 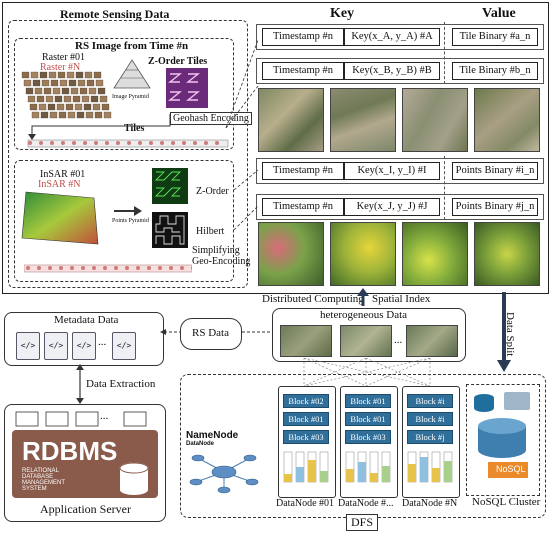 What do you see at coordinates (132, 46) in the screenshot?
I see `rs-image-label: RS Image from Time #n` at bounding box center [132, 46].